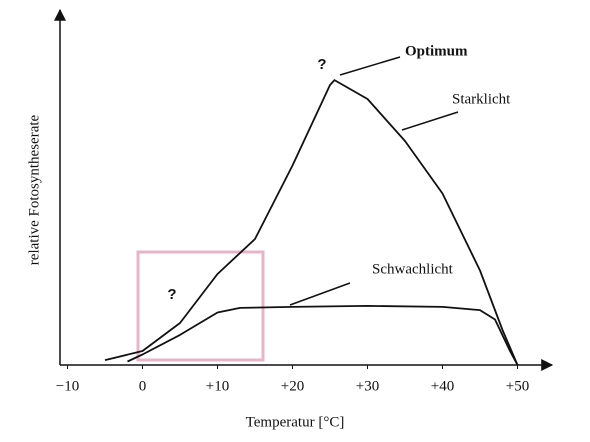  Describe the element at coordinates (367, 386) in the screenshot. I see `x-tick-label: +30` at that location.